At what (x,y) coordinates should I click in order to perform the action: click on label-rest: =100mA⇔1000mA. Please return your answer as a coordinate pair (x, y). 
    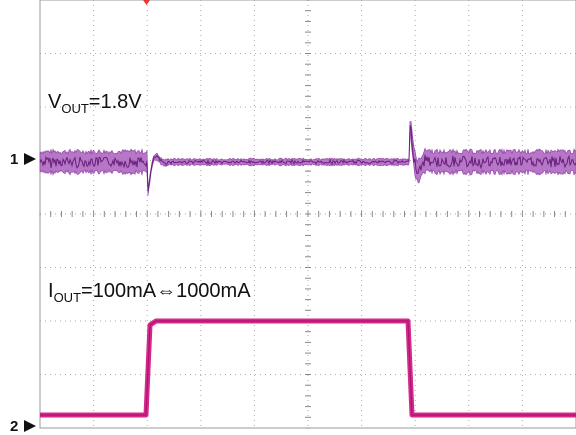
    Looking at the image, I should click on (166, 291).